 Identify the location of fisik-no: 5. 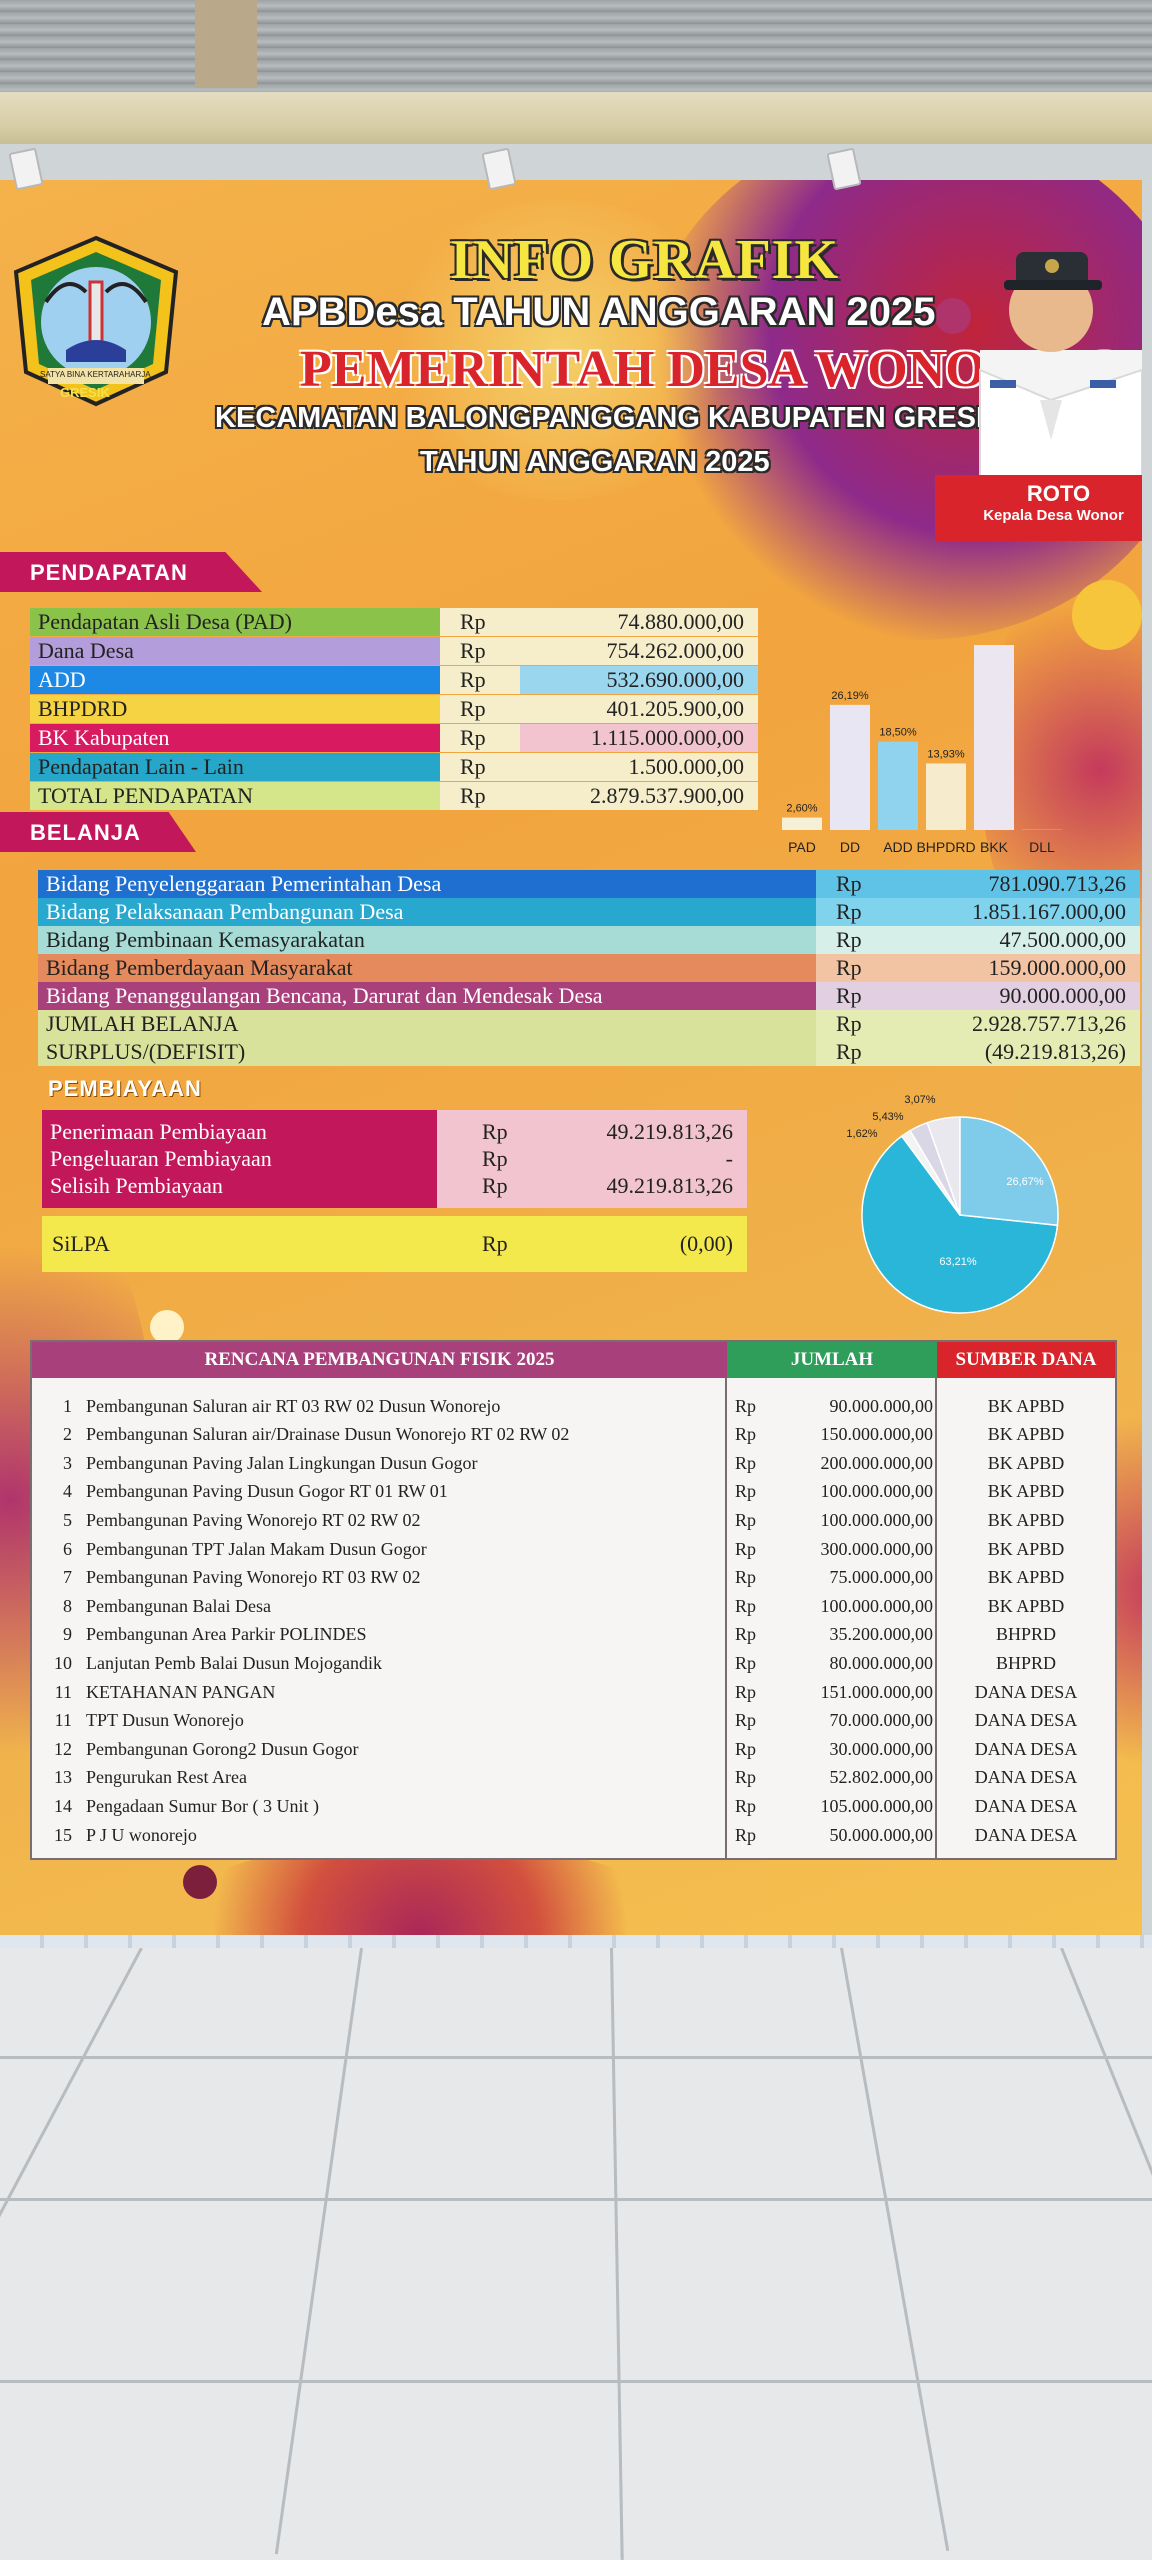
(67, 1519).